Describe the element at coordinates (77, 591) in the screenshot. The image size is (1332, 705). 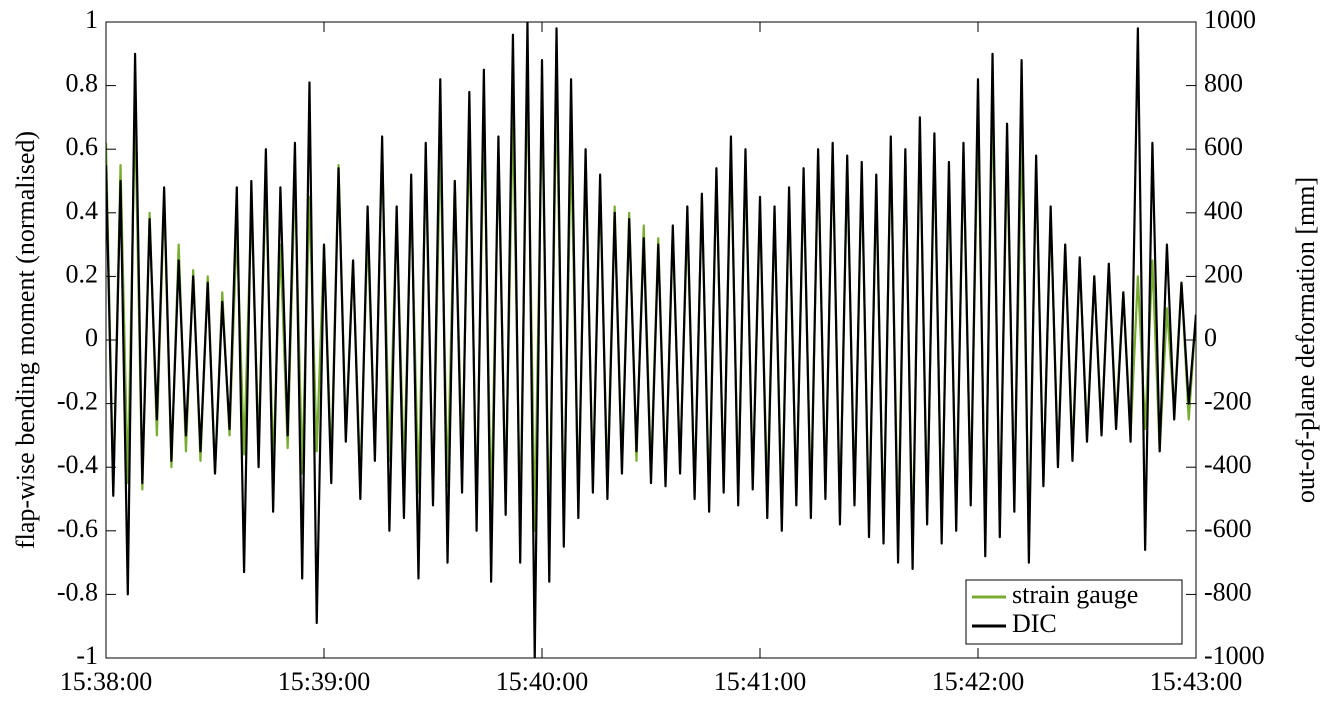
I see `y-tick-label: -0.8` at that location.